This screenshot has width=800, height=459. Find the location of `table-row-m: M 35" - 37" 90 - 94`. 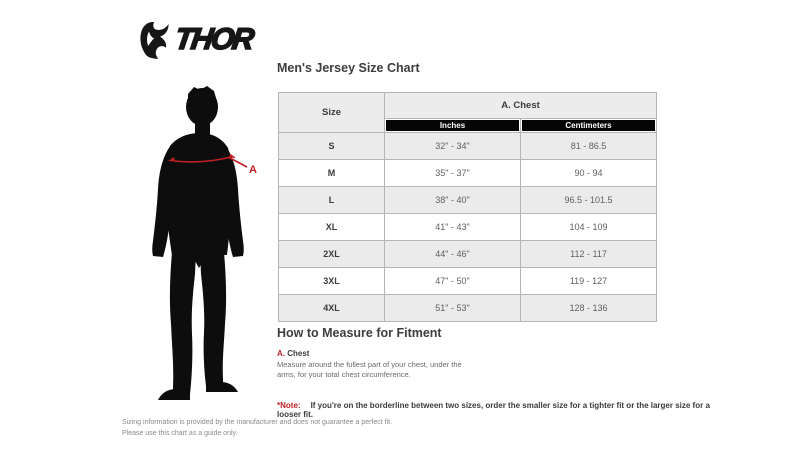

table-row-m: M 35" - 37" 90 - 94 is located at coordinates (468, 173).